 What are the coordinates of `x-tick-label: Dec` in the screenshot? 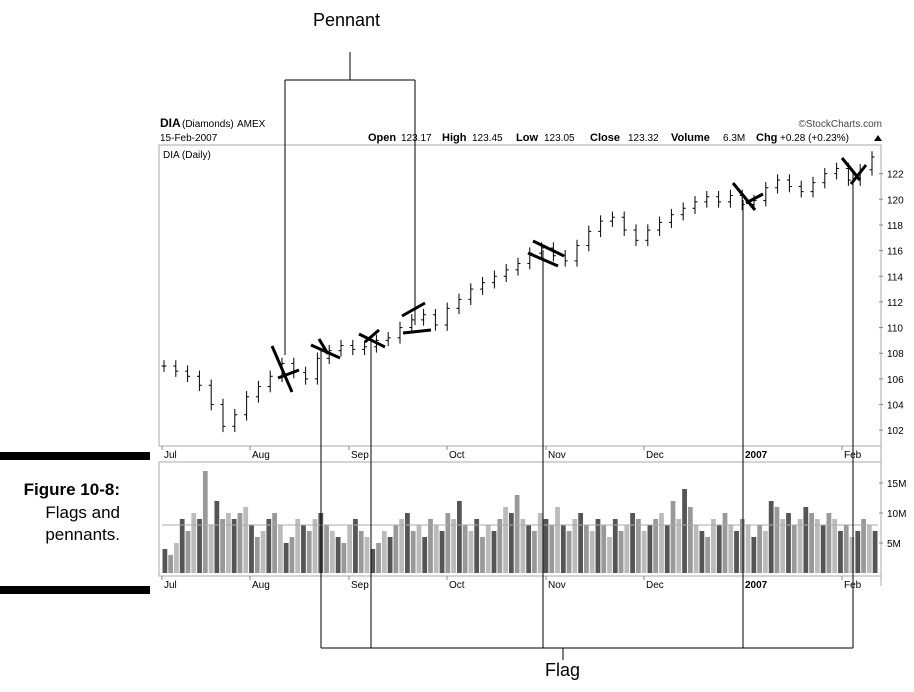 It's located at (655, 455).